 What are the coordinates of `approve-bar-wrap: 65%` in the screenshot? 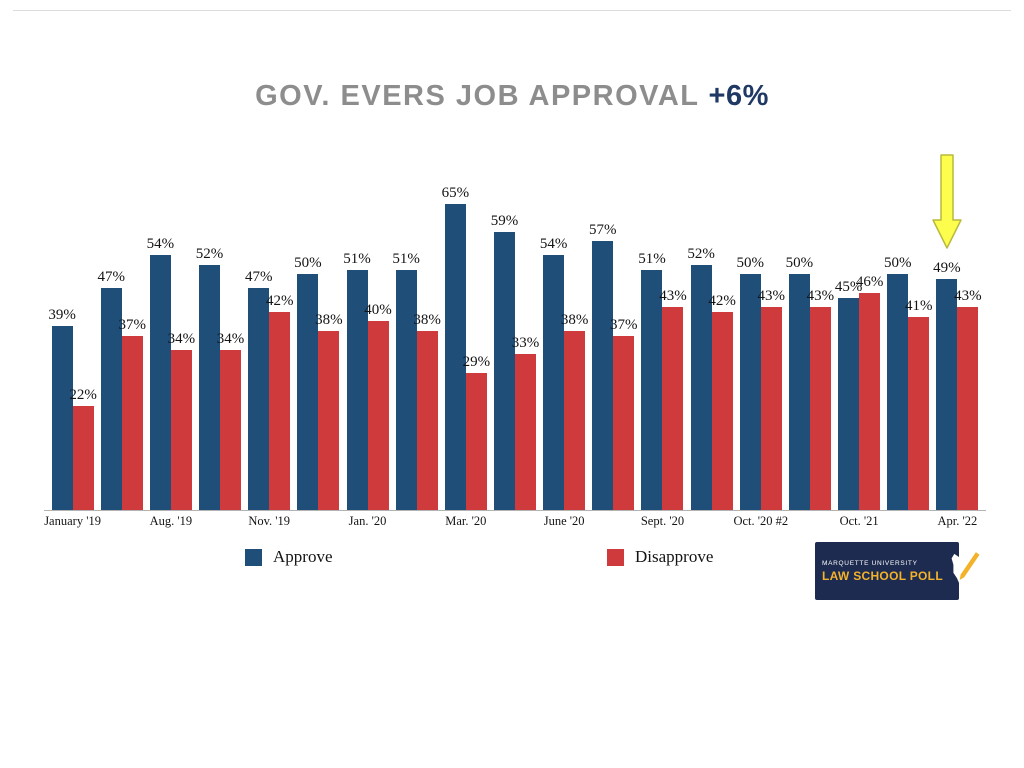 It's located at (455, 347).